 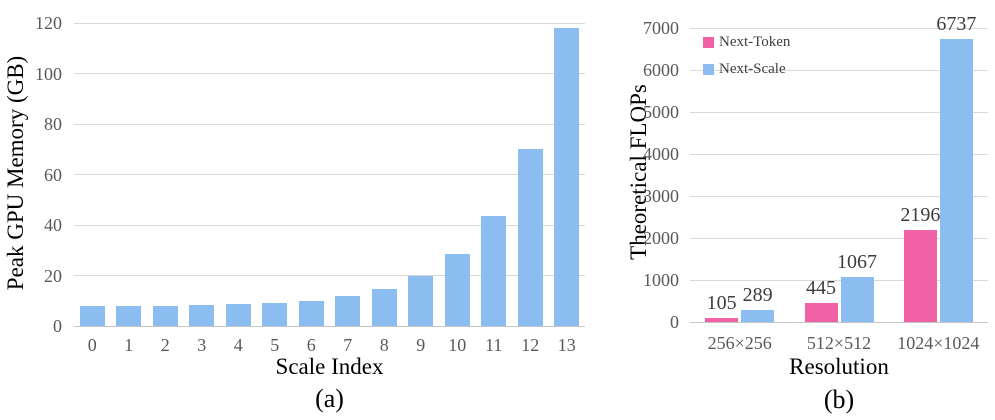 What do you see at coordinates (938, 343) in the screenshot?
I see `x-tick-label: 1024×1024` at bounding box center [938, 343].